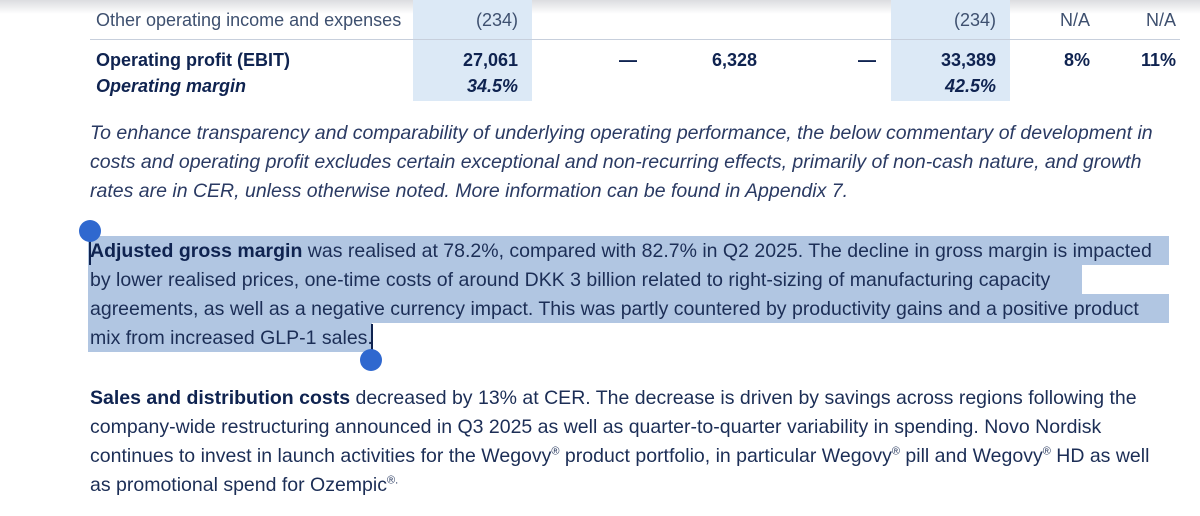  Describe the element at coordinates (968, 60) in the screenshot. I see `cell-value: 33,389` at that location.